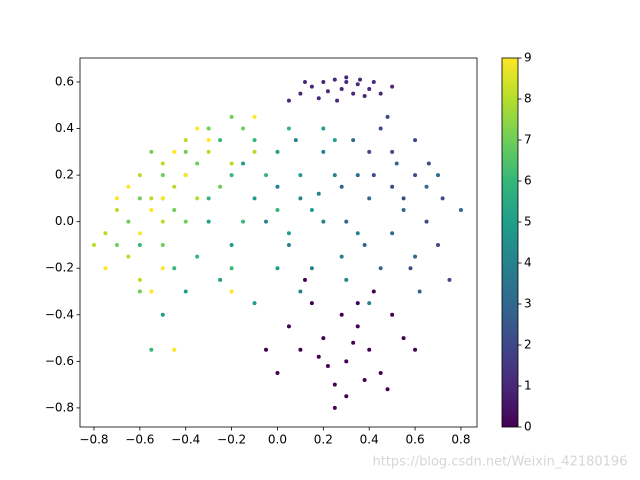  Describe the element at coordinates (59, 361) in the screenshot. I see `y-tick-label: −0.6` at that location.